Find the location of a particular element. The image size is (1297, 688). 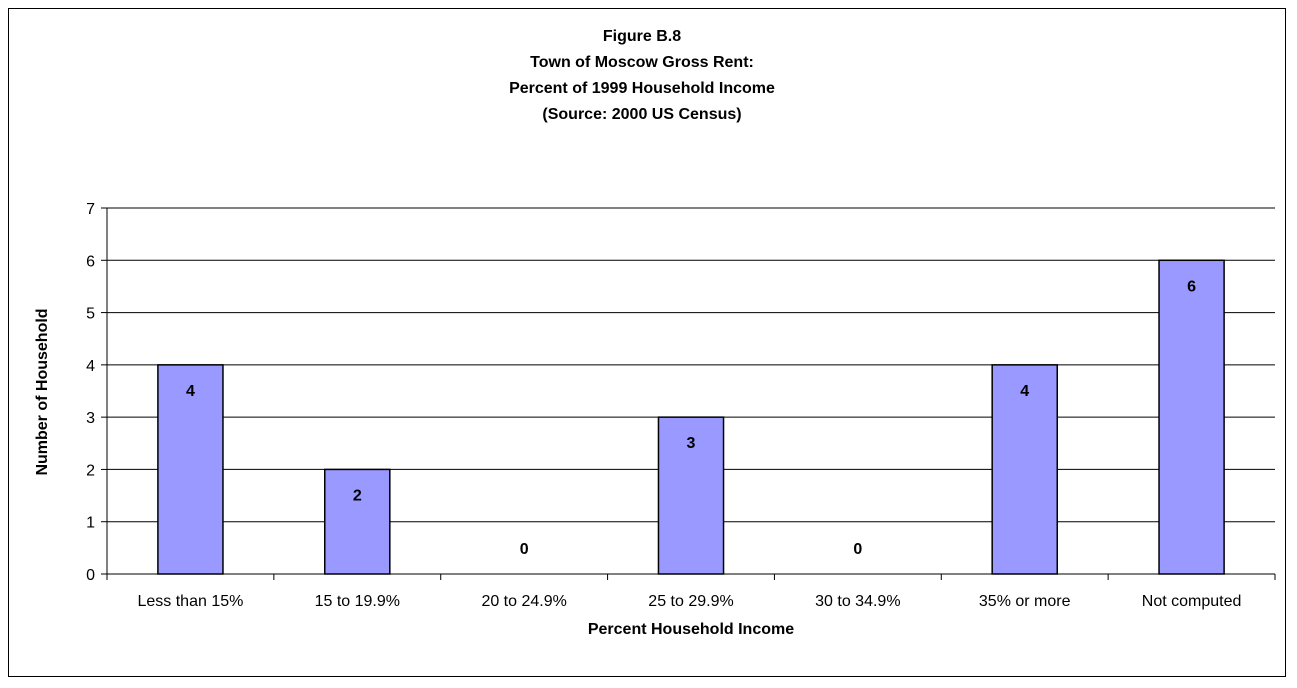

data-label: 2 is located at coordinates (357, 495).